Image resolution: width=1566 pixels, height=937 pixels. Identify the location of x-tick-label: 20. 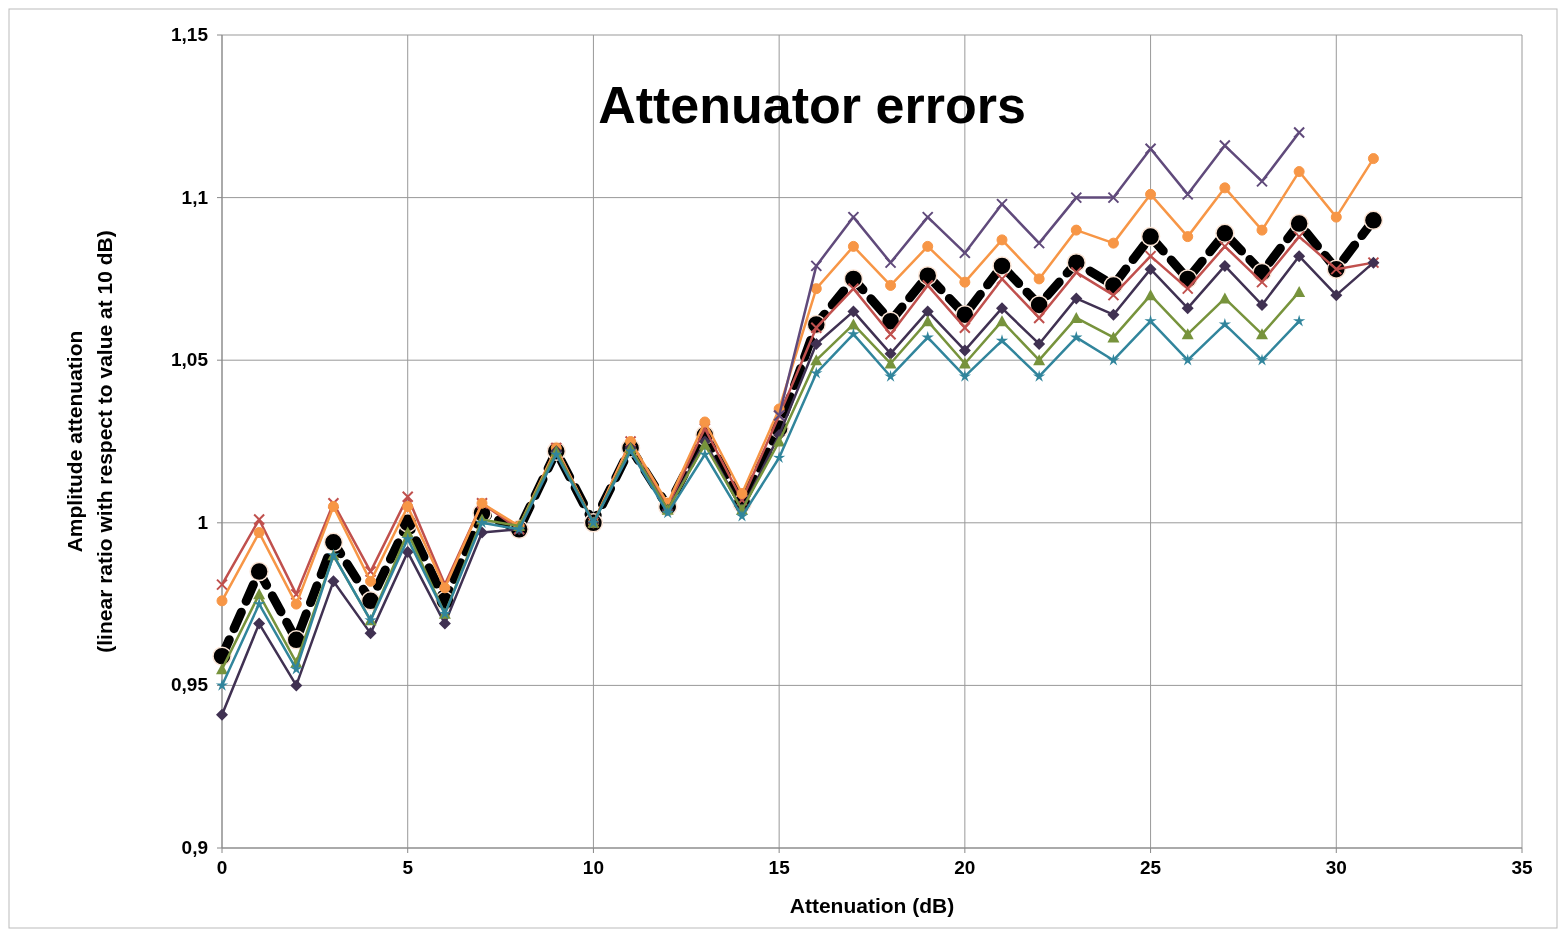
(965, 867).